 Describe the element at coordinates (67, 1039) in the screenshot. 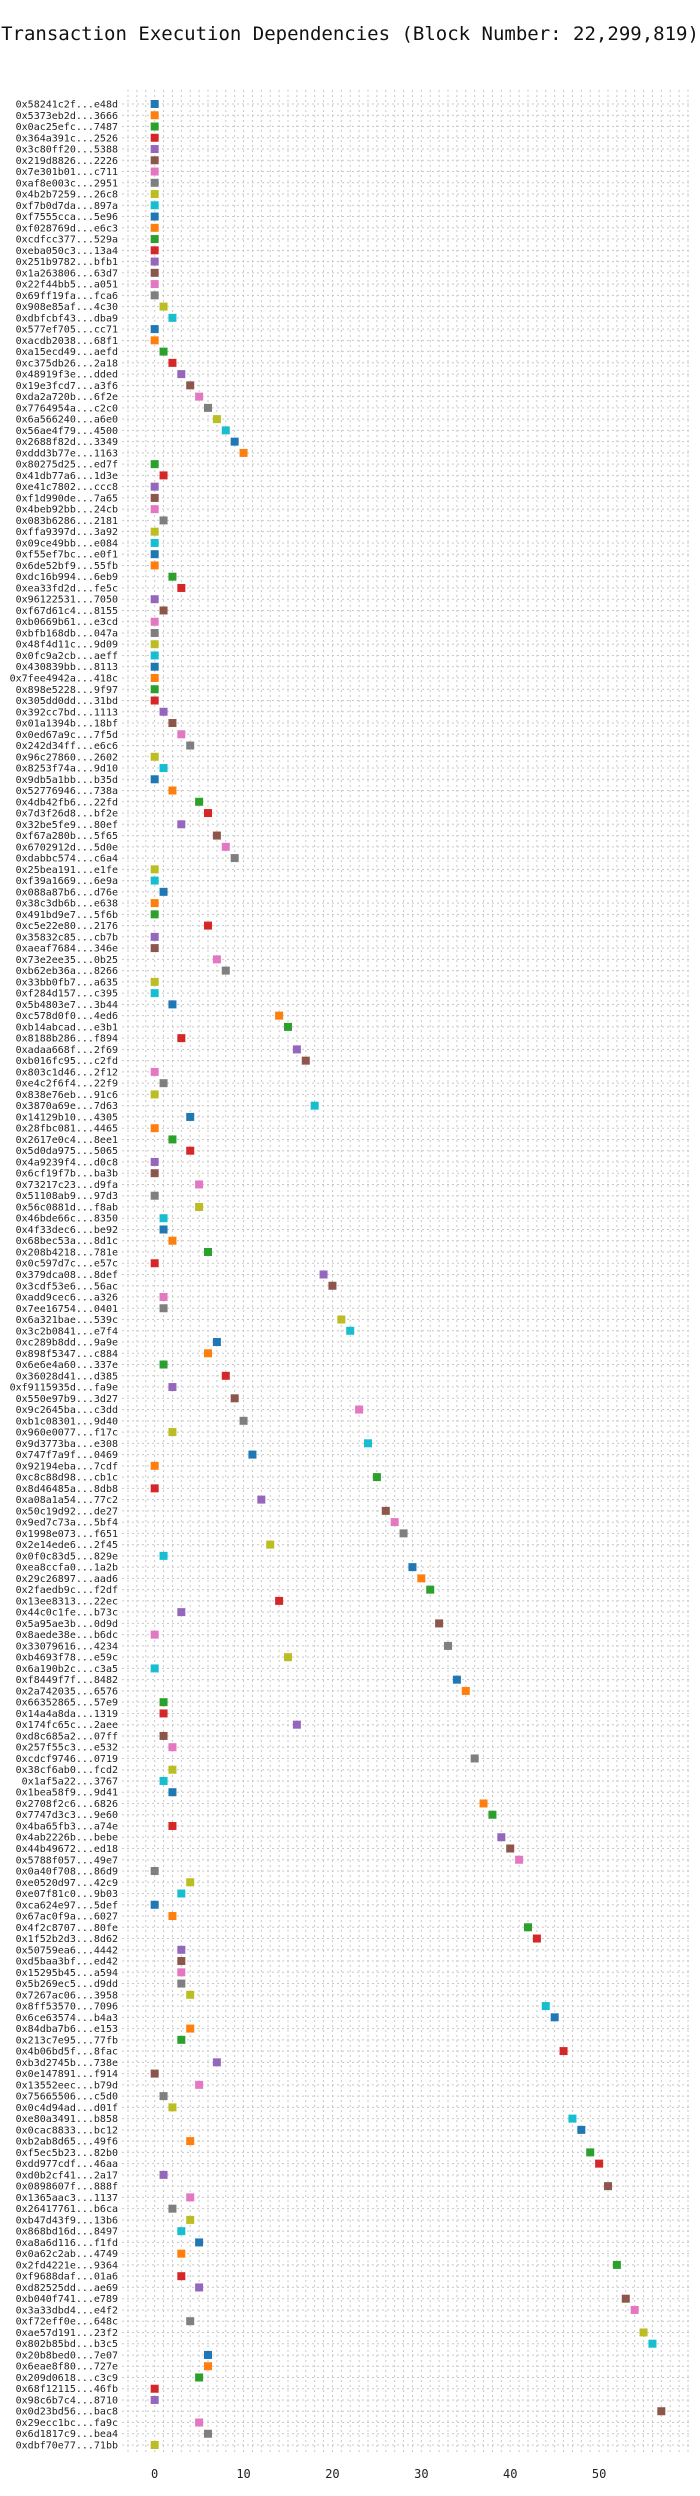

I see `y-tick-label: 0x8188b286...f894` at that location.